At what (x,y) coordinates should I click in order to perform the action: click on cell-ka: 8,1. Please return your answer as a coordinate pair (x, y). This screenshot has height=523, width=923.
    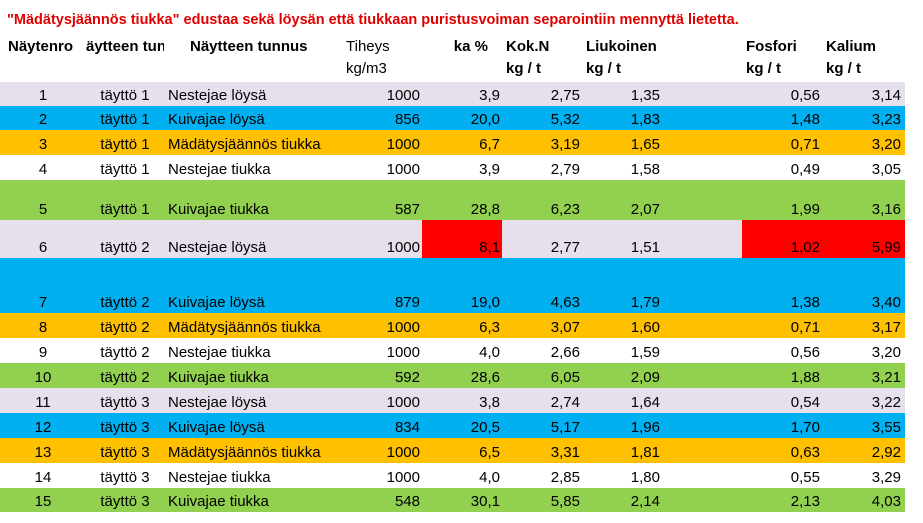
    Looking at the image, I should click on (462, 239).